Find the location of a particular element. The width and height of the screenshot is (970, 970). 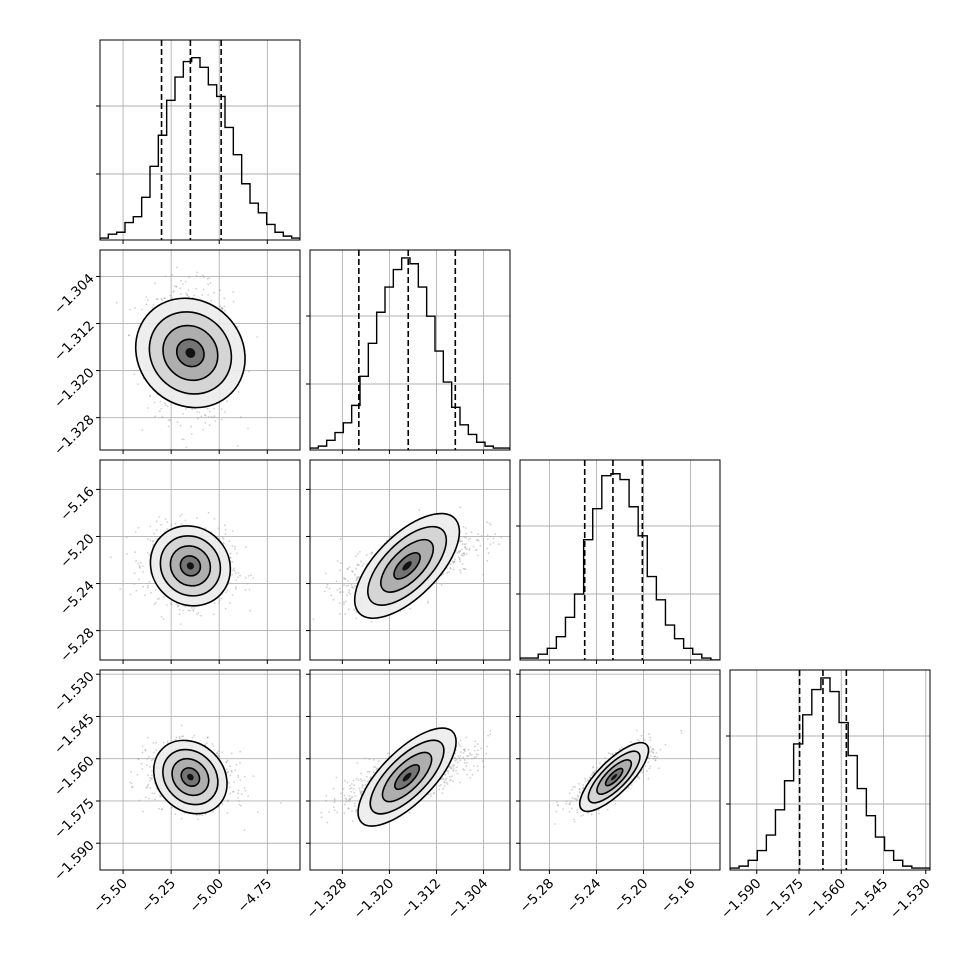

scatter-panel-3-2: −5.28 −5.24 −5.20 −5.16 is located at coordinates (618, 792).